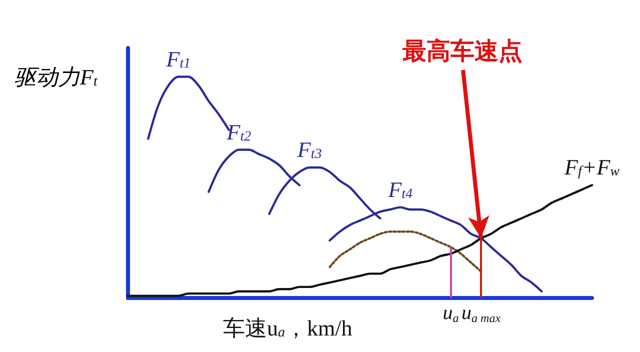 Image resolution: width=640 pixels, height=352 pixels. I want to click on series-label: Ft4, so click(400, 189).